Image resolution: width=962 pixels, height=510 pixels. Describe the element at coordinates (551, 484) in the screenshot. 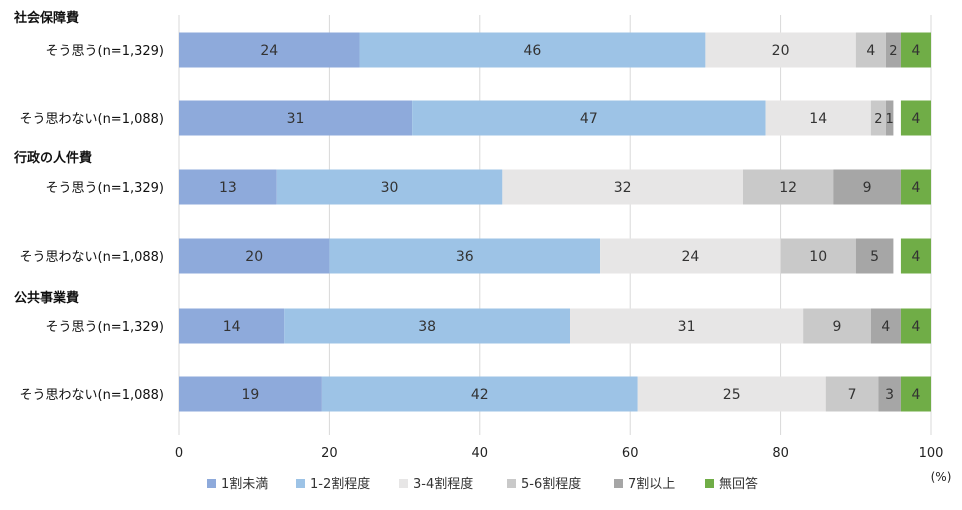

I see `legend-label: 5-6割程度` at that location.